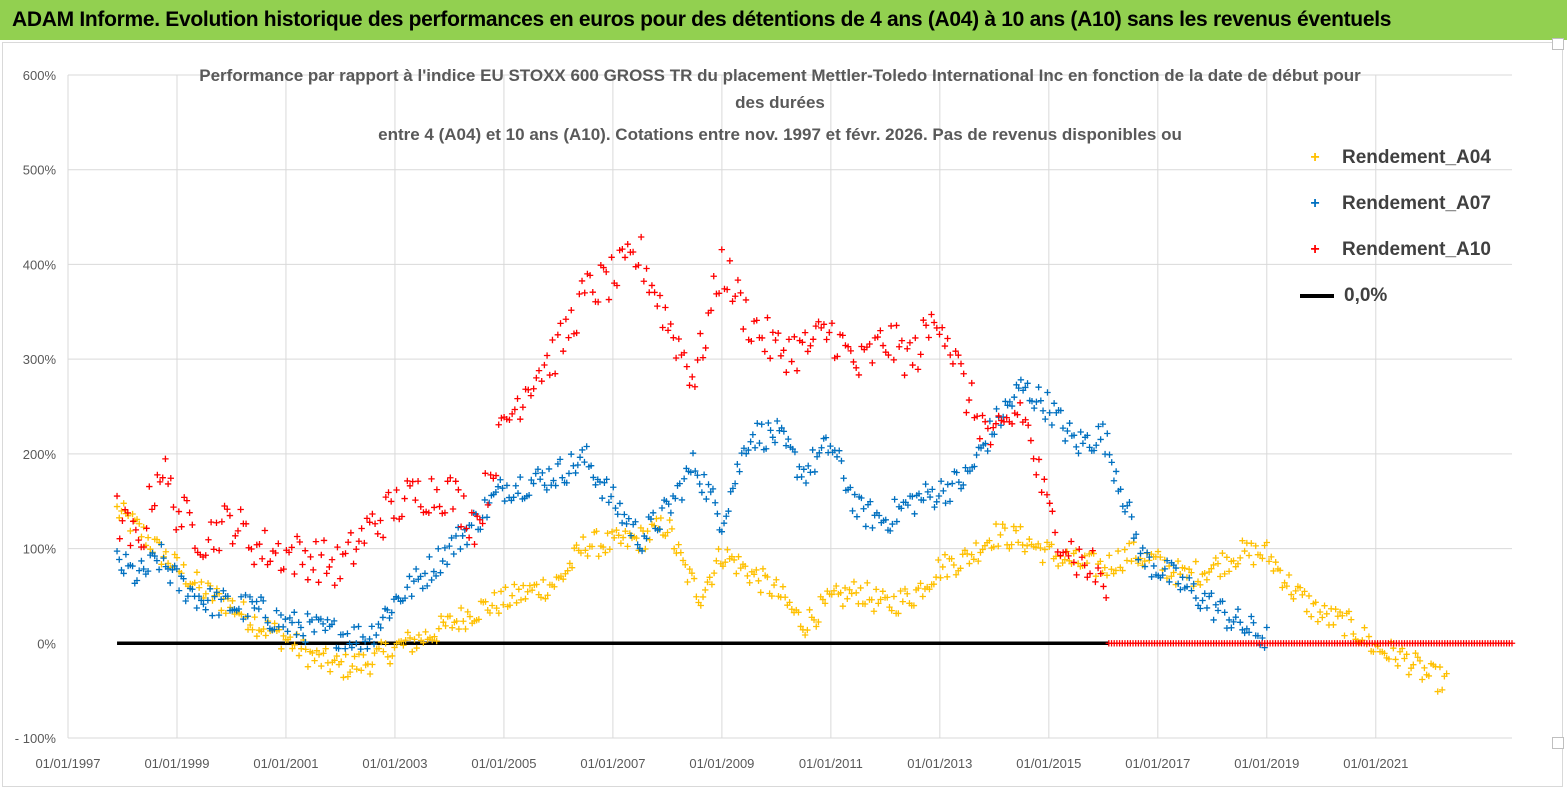  What do you see at coordinates (1266, 763) in the screenshot?
I see `x-tick-label: 01/01/2019` at bounding box center [1266, 763].